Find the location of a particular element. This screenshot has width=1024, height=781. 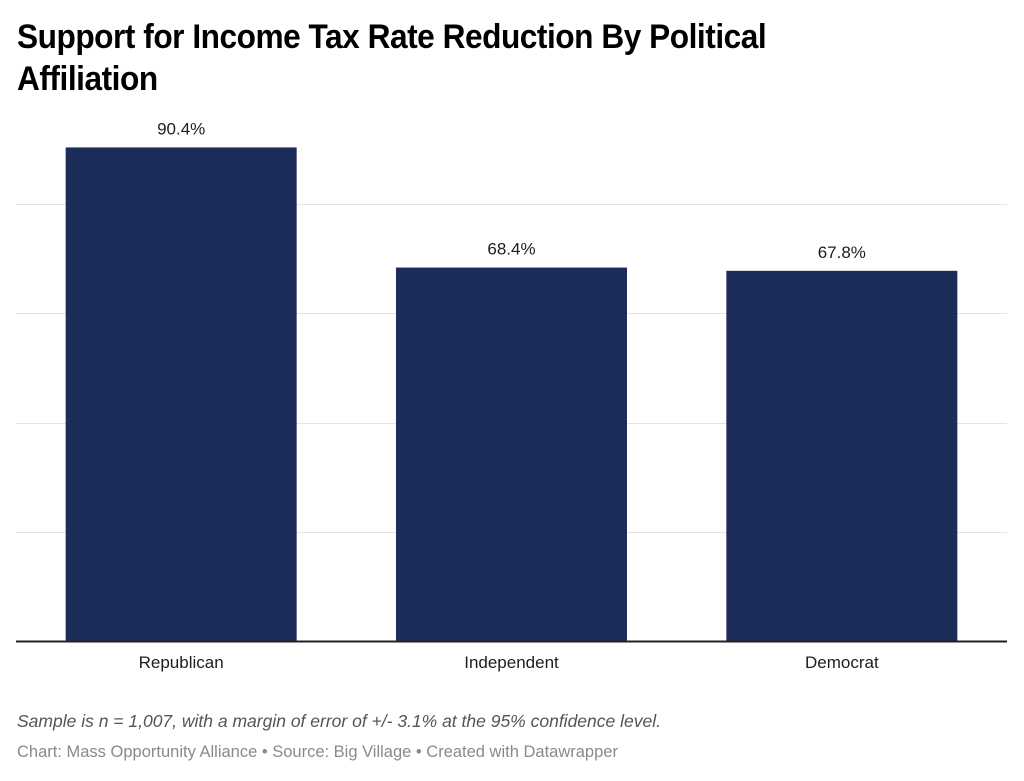

value-label-republican: 90.4% is located at coordinates (181, 128).